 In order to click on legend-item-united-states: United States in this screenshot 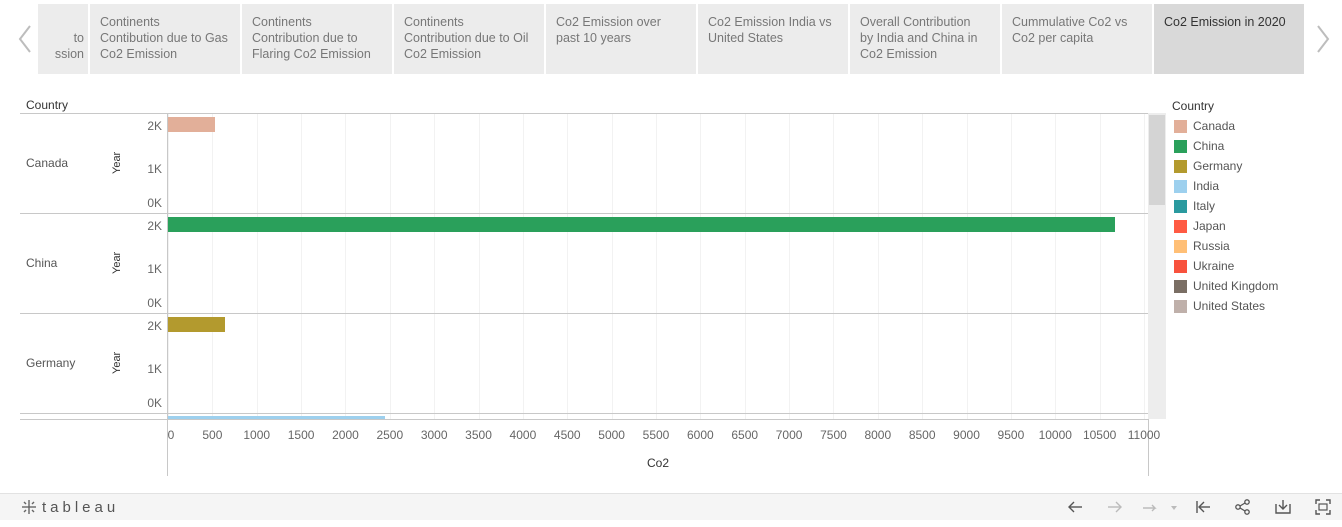, I will do `click(1219, 306)`.